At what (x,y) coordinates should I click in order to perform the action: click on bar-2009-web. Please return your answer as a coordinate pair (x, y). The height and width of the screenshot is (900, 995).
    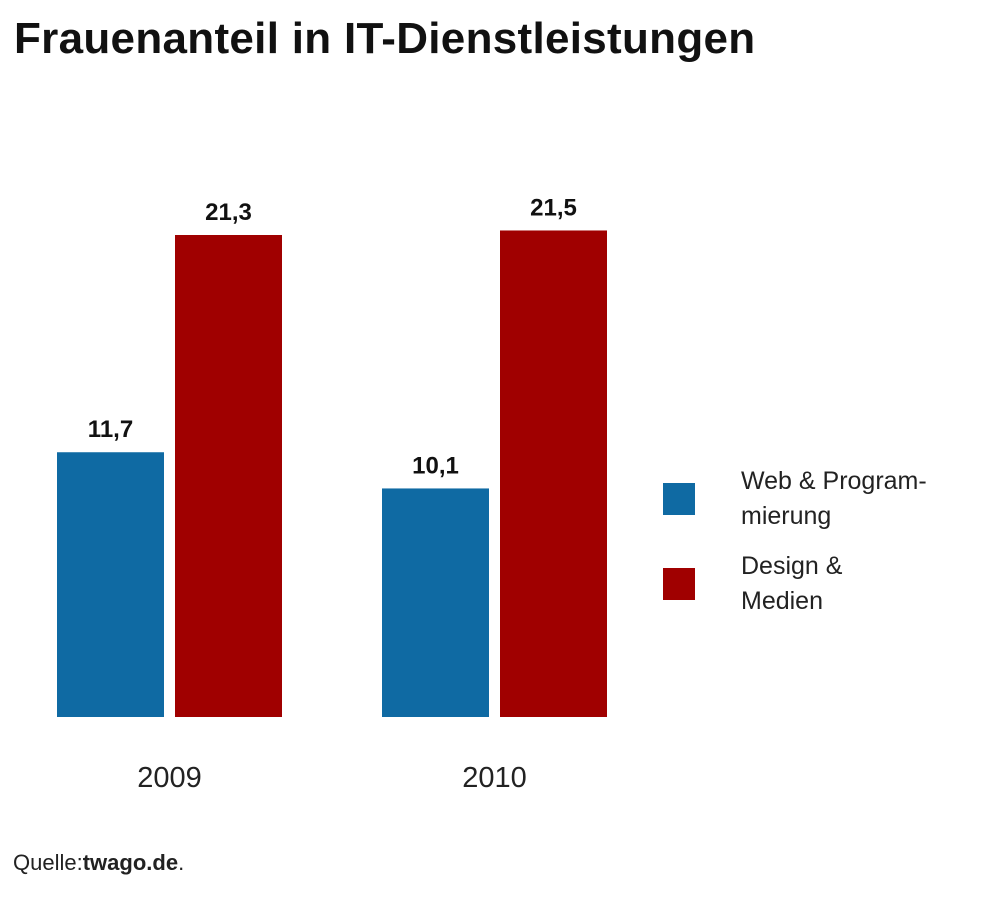
    Looking at the image, I should click on (110, 584).